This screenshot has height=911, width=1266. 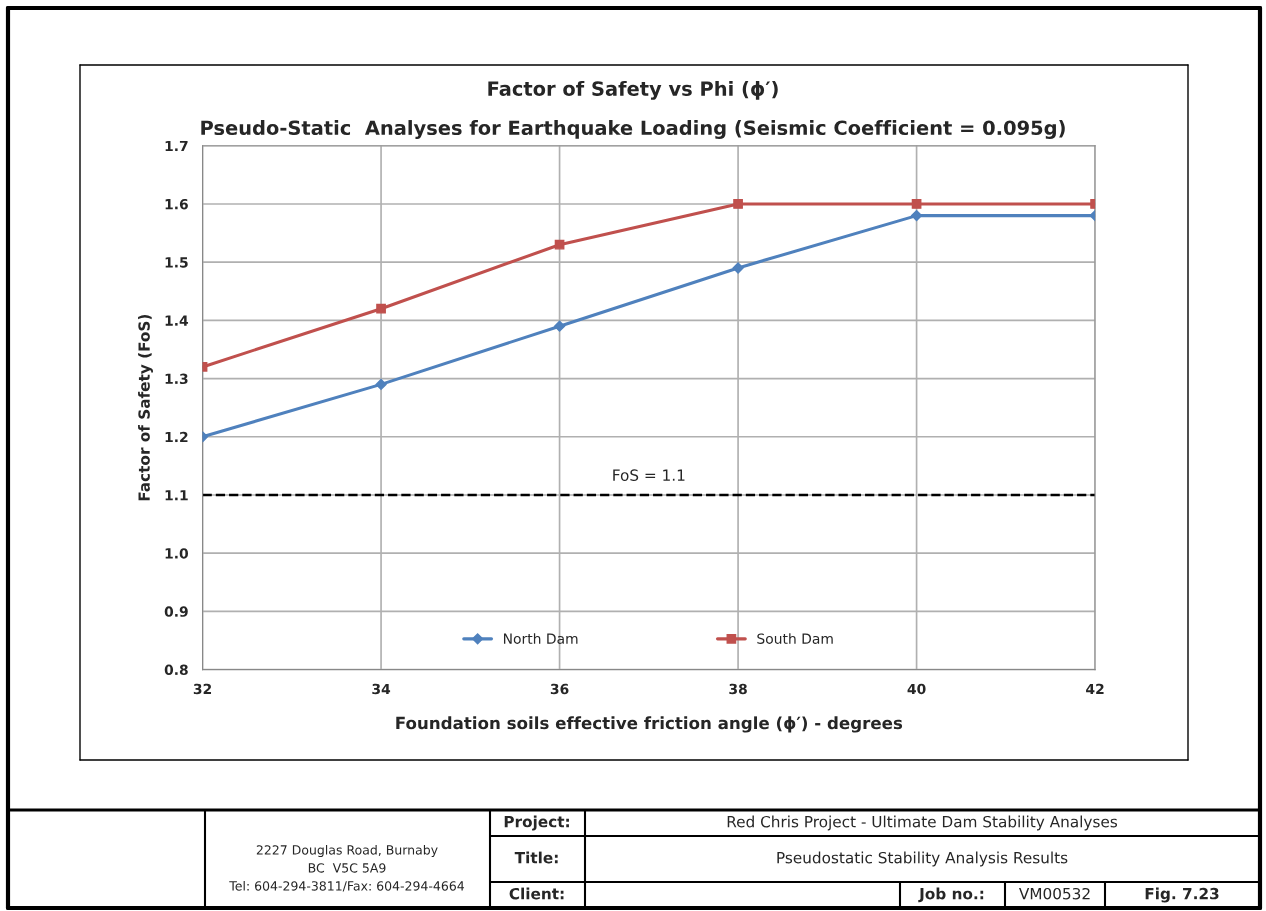 I want to click on text: Client:, so click(x=536, y=893).